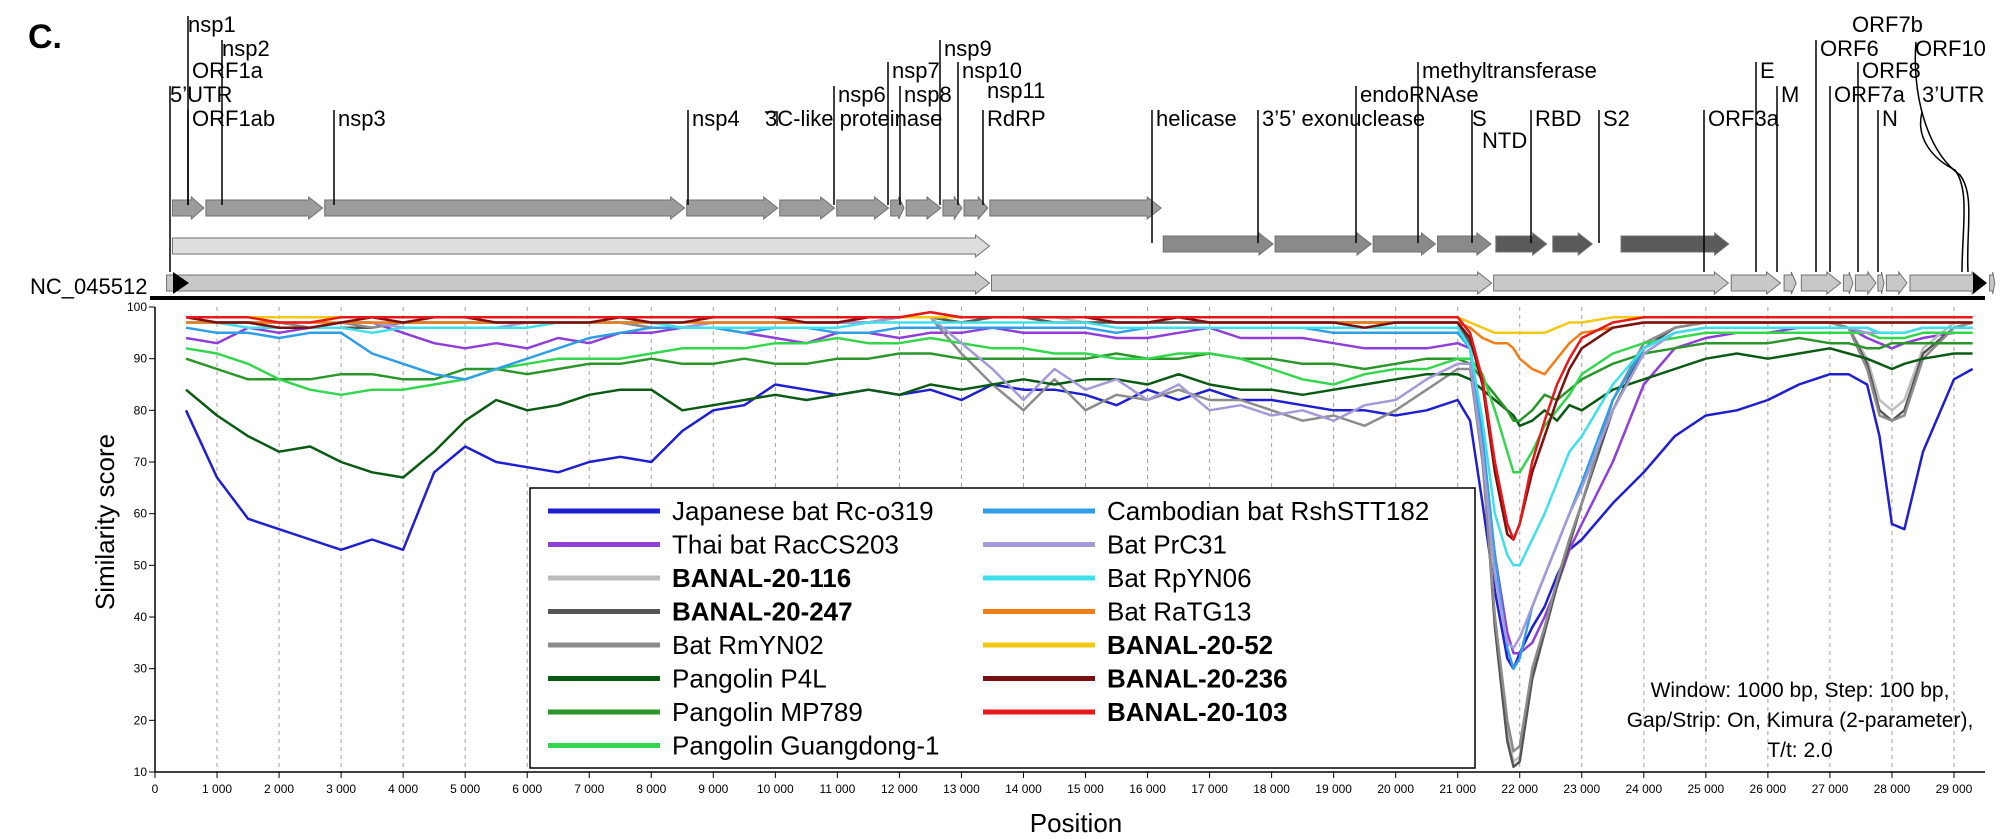  What do you see at coordinates (1197, 712) in the screenshot?
I see `legend-entry: BANAL-20-103` at bounding box center [1197, 712].